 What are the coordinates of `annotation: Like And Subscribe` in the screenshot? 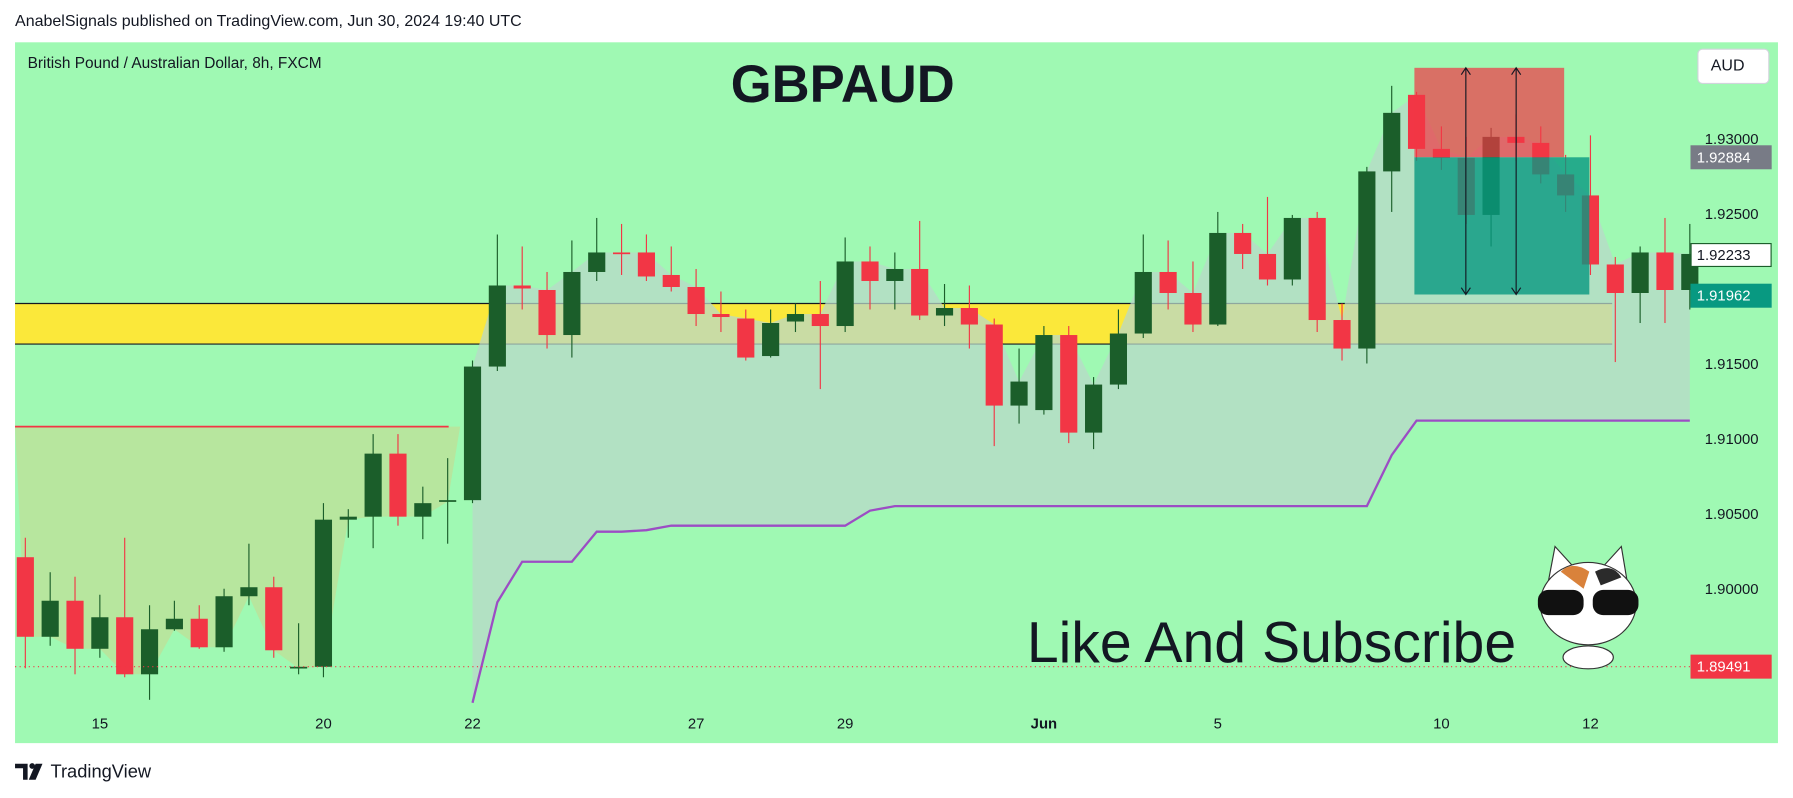 It's located at (1271, 643).